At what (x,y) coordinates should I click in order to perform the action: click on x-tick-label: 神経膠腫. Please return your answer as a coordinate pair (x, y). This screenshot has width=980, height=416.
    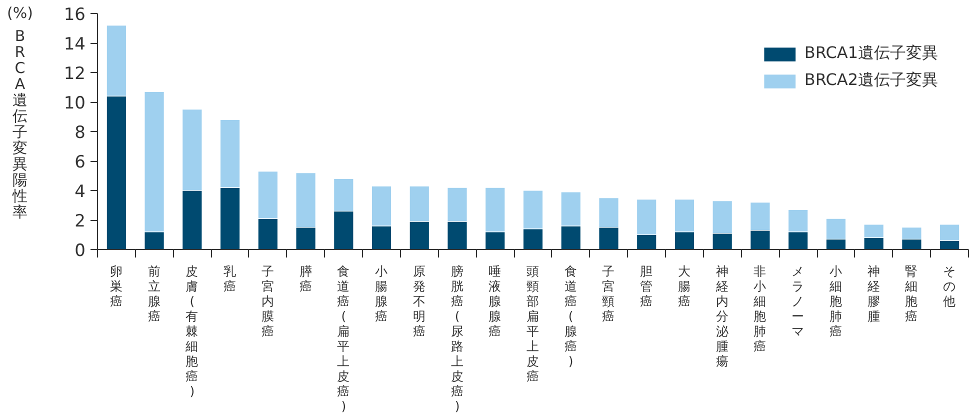
    Looking at the image, I should click on (873, 294).